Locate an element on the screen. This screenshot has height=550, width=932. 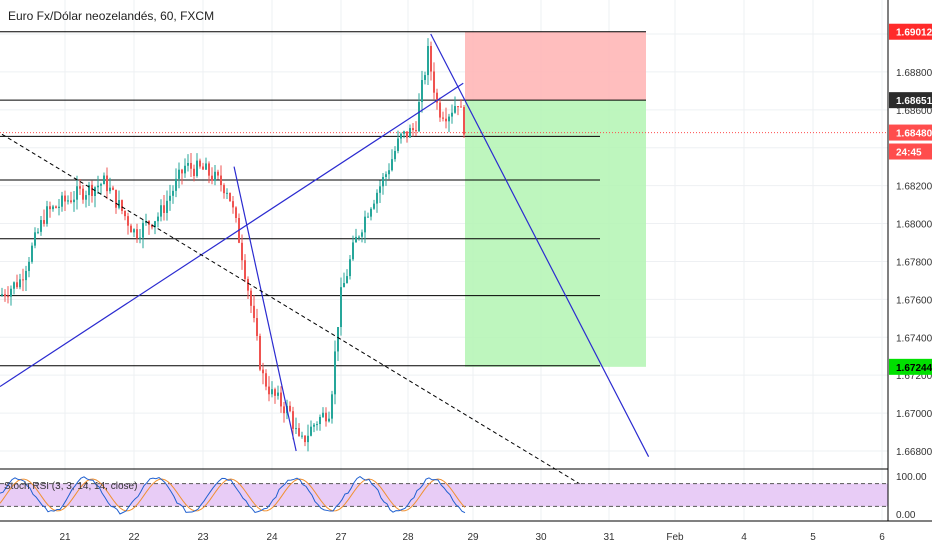
x-tick-label: 4 is located at coordinates (744, 537).